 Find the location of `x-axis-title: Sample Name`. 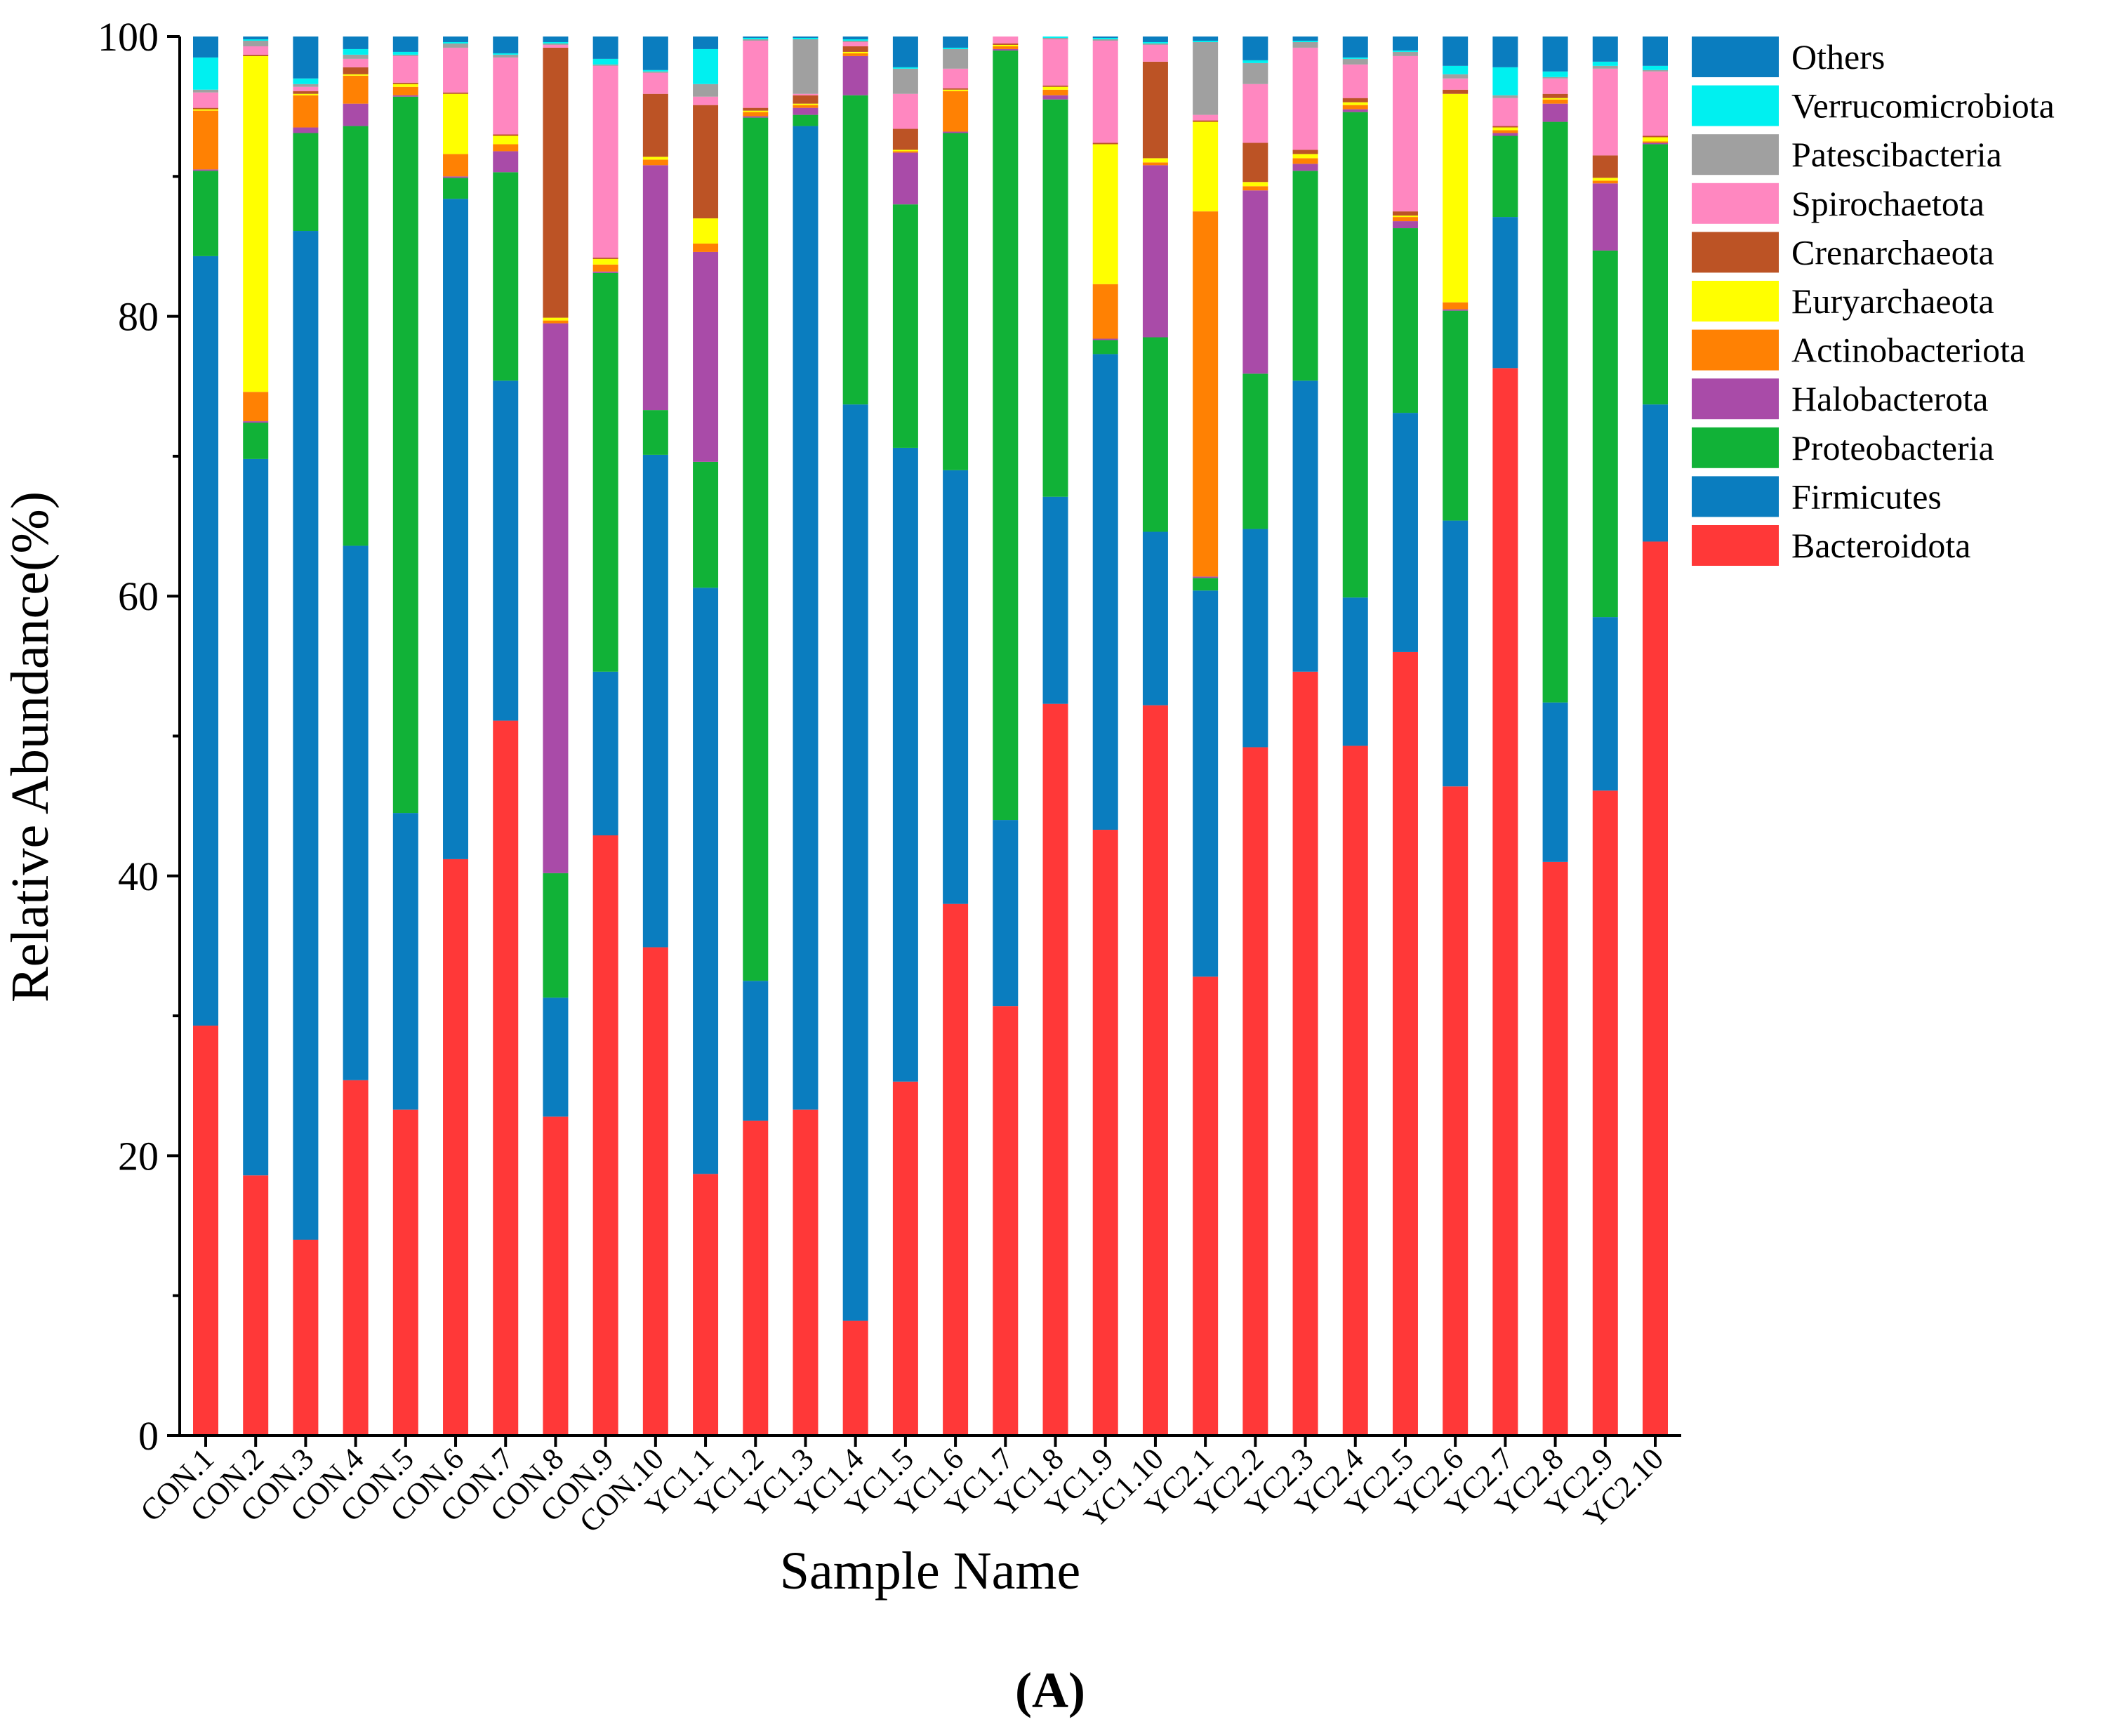

x-axis-title: Sample Name is located at coordinates (930, 1571).